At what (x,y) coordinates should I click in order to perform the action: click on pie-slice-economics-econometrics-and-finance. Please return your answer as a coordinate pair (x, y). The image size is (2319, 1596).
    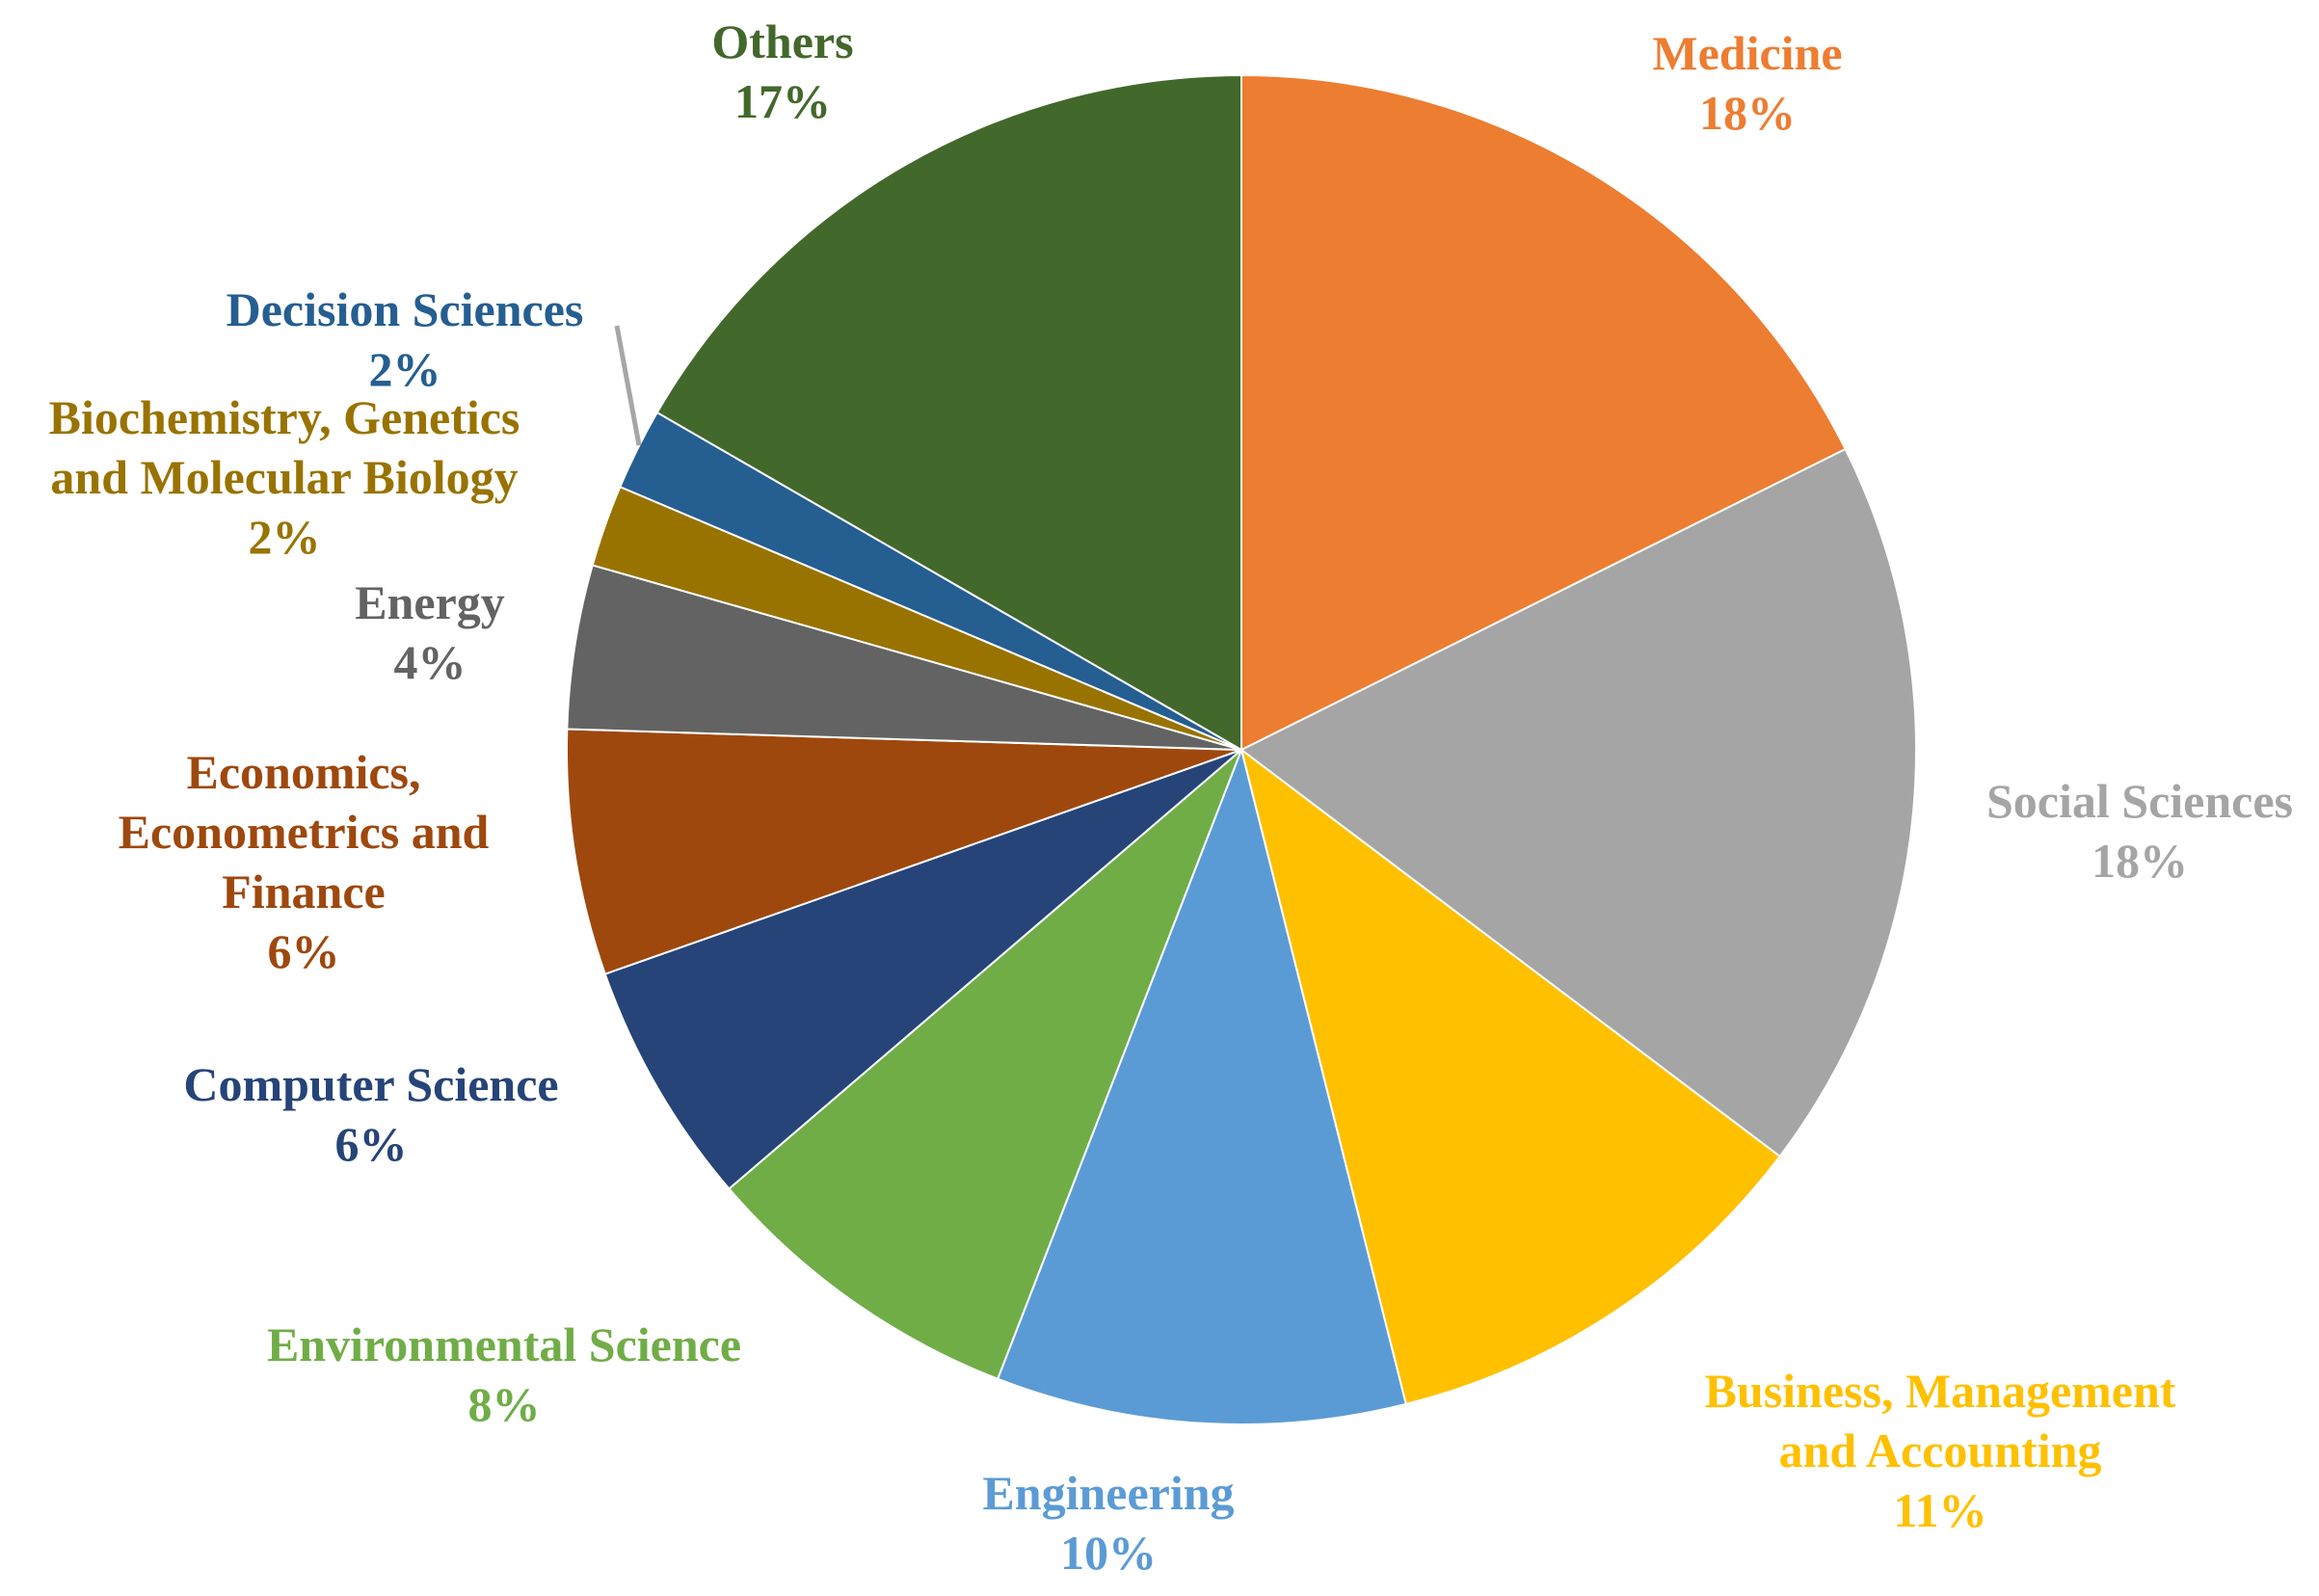
    Looking at the image, I should click on (904, 851).